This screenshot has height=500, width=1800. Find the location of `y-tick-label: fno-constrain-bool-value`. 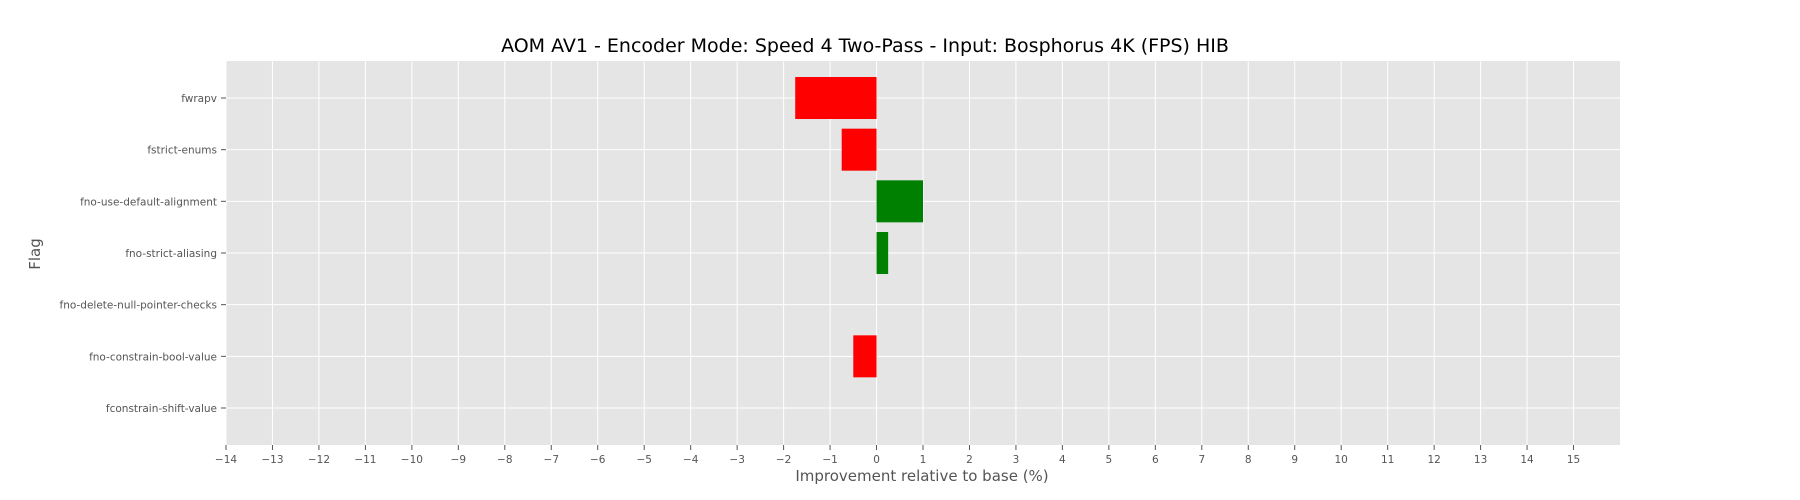

y-tick-label: fno-constrain-bool-value is located at coordinates (153, 357).